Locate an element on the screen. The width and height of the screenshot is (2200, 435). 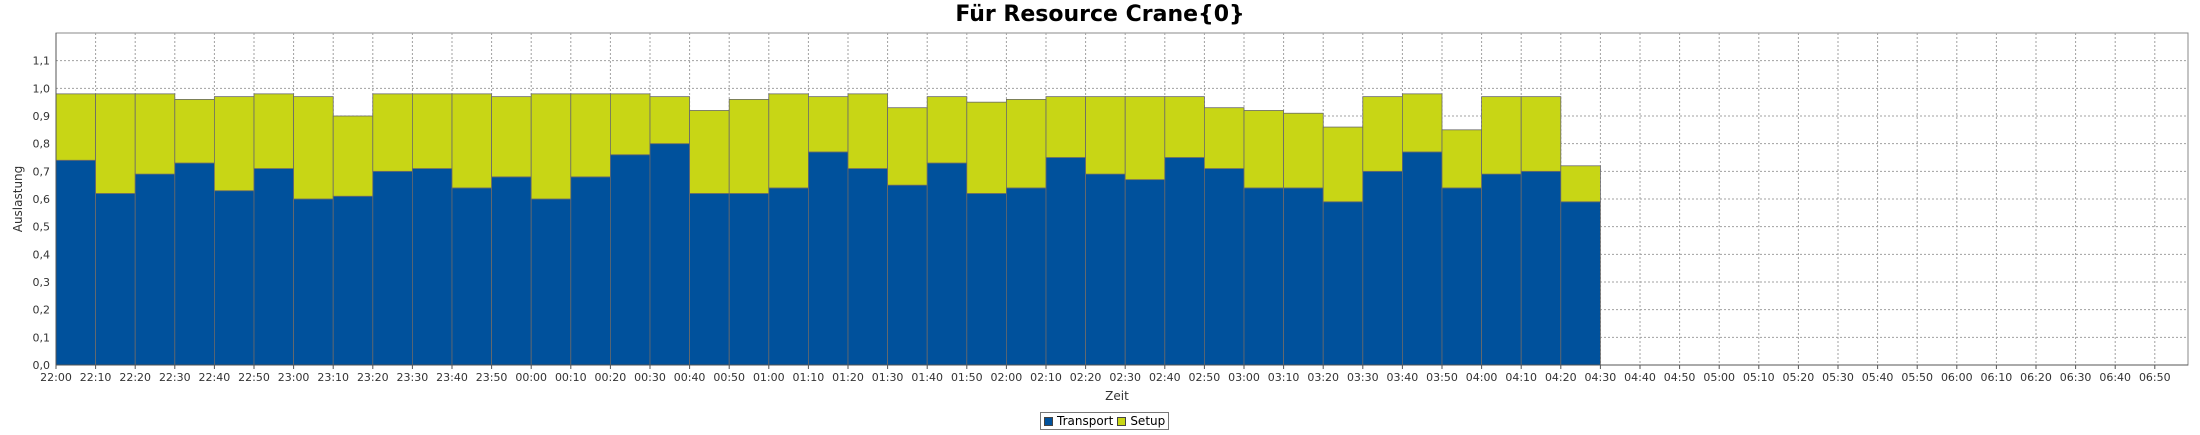
x-tick-label: 06:40 is located at coordinates (2115, 377).